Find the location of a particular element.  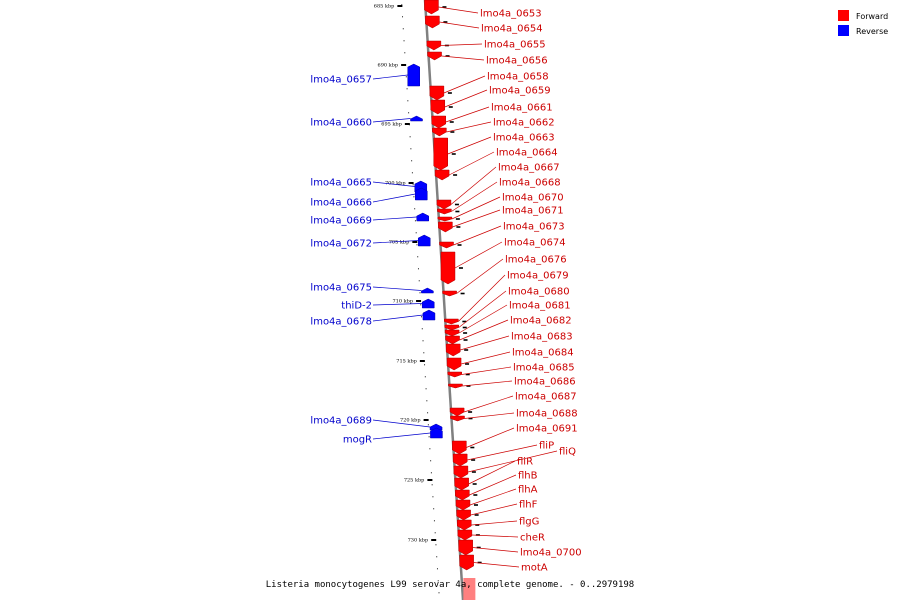

forward-gene-label: lmo4a_0670 is located at coordinates (533, 198).